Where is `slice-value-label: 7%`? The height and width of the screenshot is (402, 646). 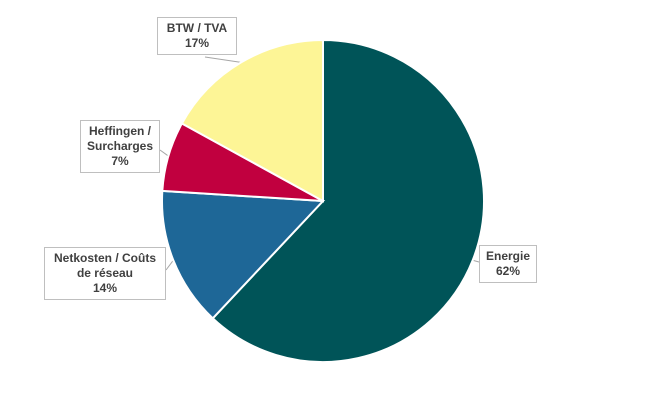
slice-value-label: 7% is located at coordinates (120, 161).